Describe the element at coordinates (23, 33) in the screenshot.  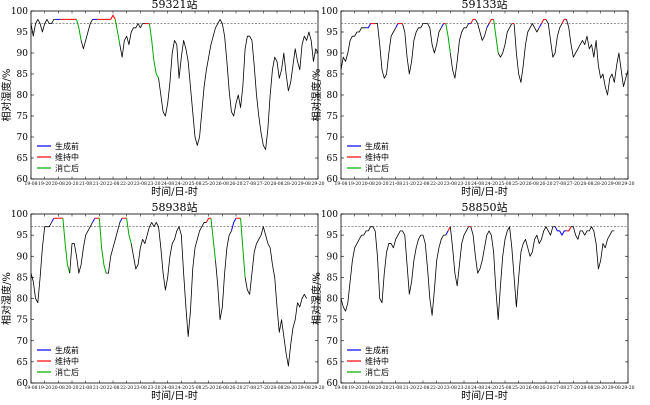
I see `y-tick-label: 95` at that location.